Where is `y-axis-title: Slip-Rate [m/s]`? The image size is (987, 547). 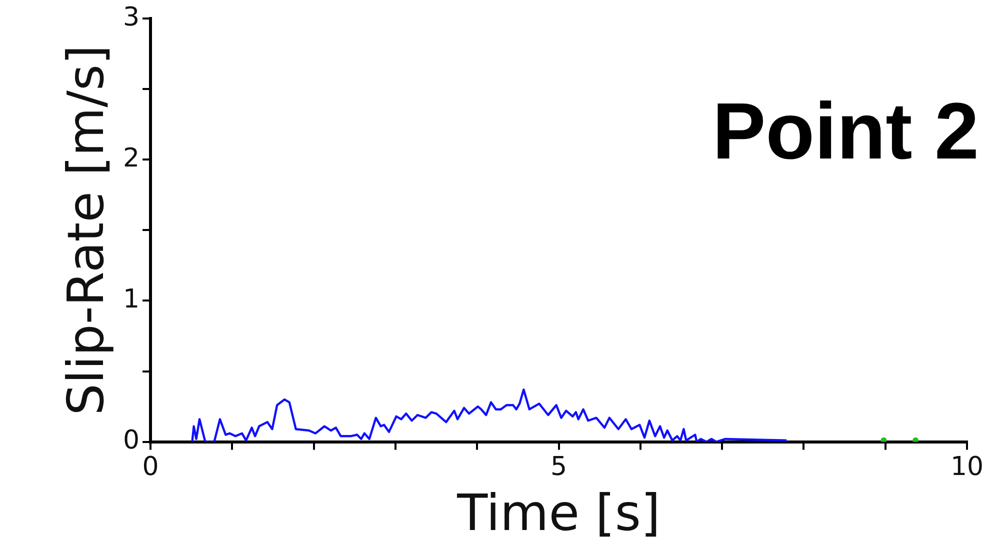
y-axis-title: Slip-Rate [m/s] is located at coordinates (85, 230).